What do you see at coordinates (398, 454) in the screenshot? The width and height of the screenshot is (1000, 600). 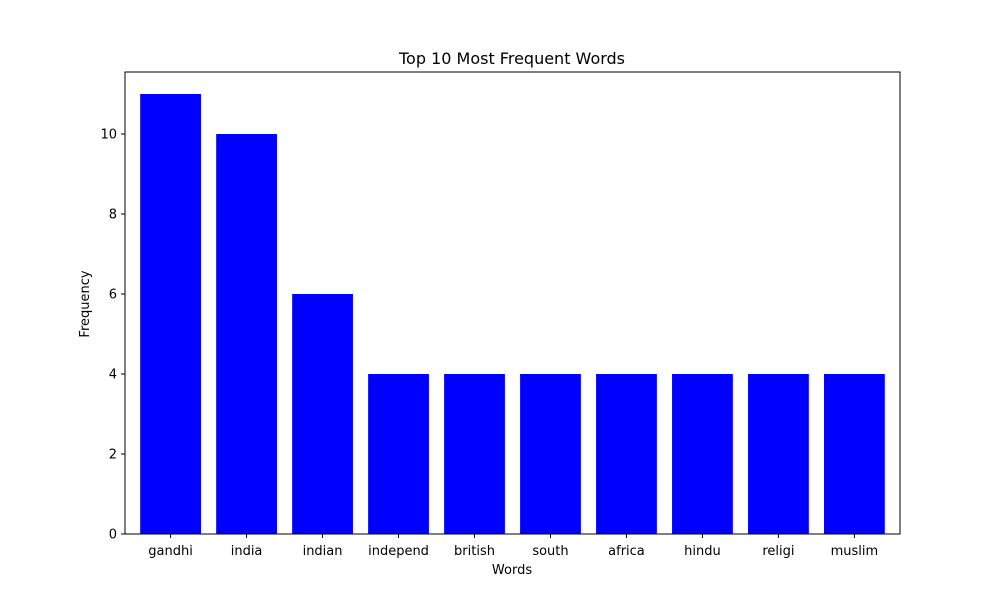 I see `bar-independ` at bounding box center [398, 454].